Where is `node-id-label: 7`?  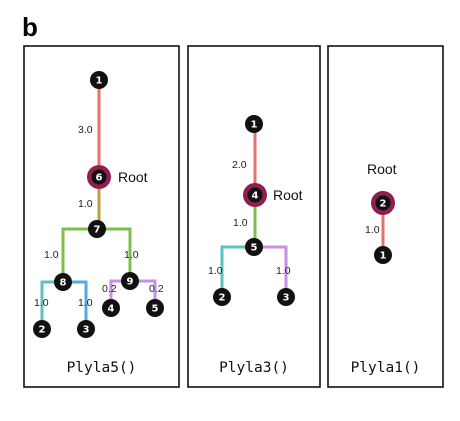 node-id-label: 7 is located at coordinates (97, 230).